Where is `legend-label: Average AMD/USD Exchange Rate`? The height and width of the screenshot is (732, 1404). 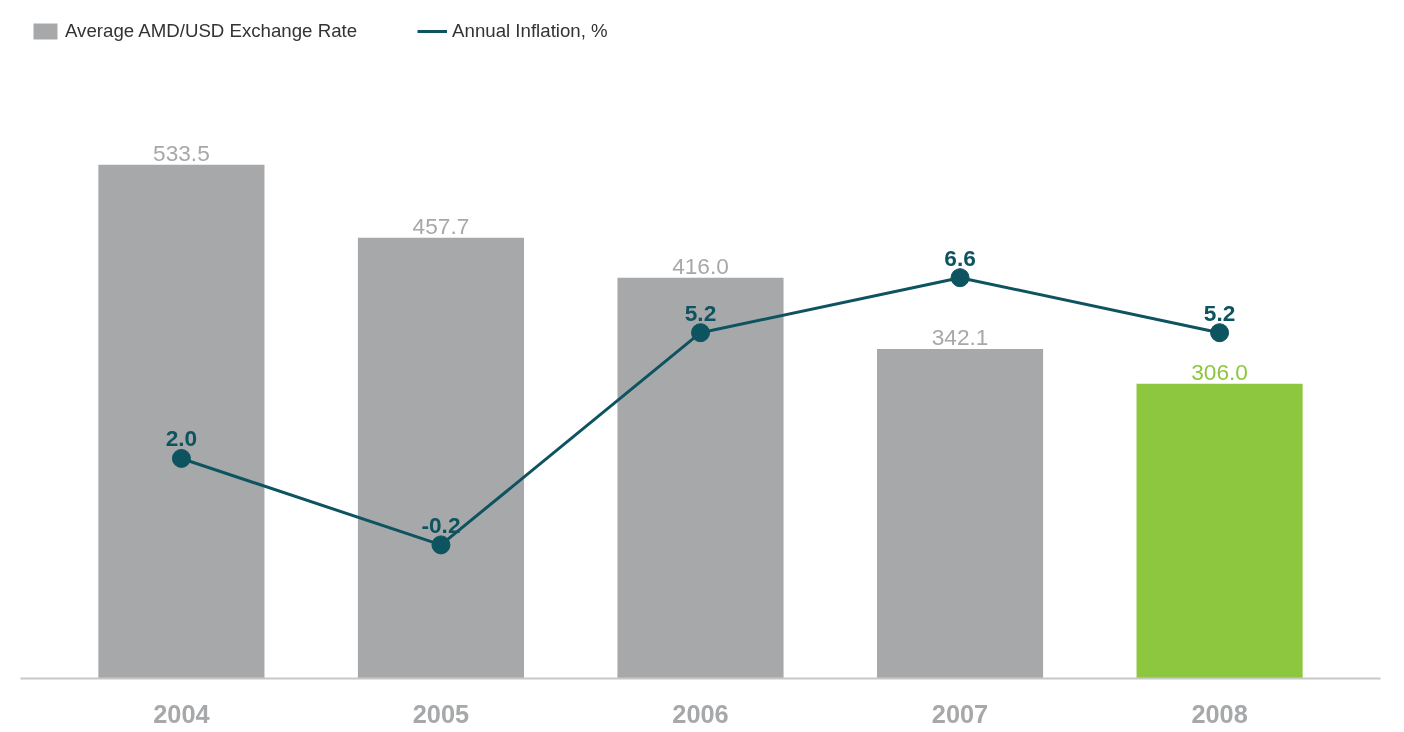 legend-label: Average AMD/USD Exchange Rate is located at coordinates (211, 31).